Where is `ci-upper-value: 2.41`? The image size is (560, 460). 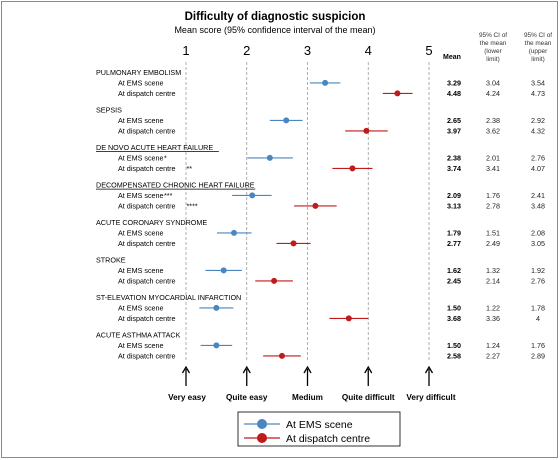 ci-upper-value: 2.41 is located at coordinates (538, 195).